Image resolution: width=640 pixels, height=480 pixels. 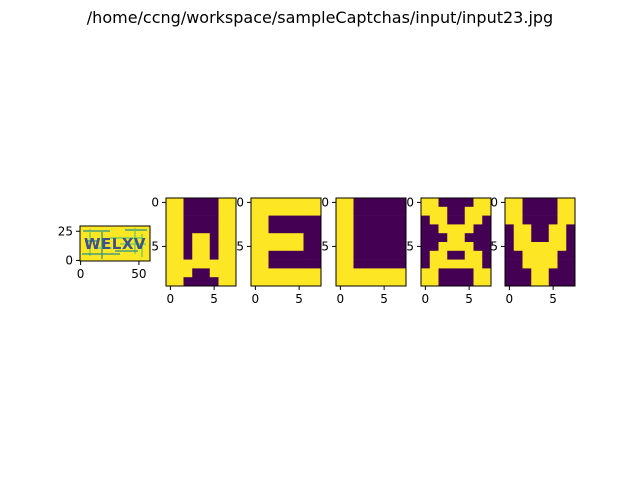 I want to click on segment-L-y-tick-label: 0, so click(x=325, y=202).